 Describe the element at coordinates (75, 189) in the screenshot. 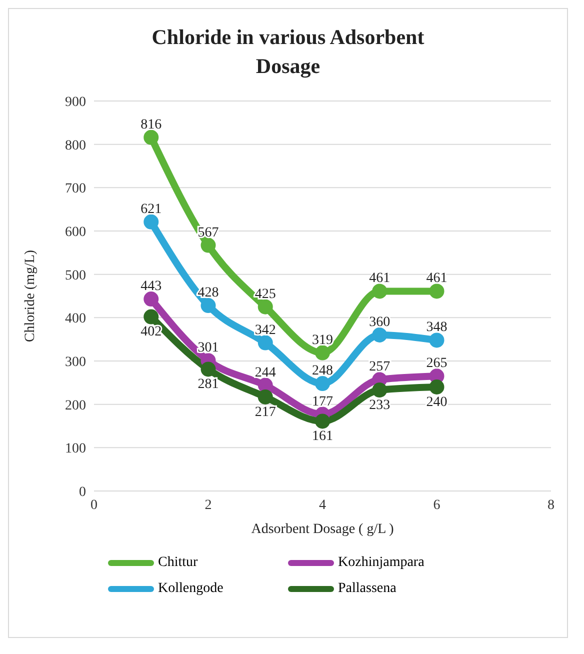

I see `y-tick-label: 700` at that location.